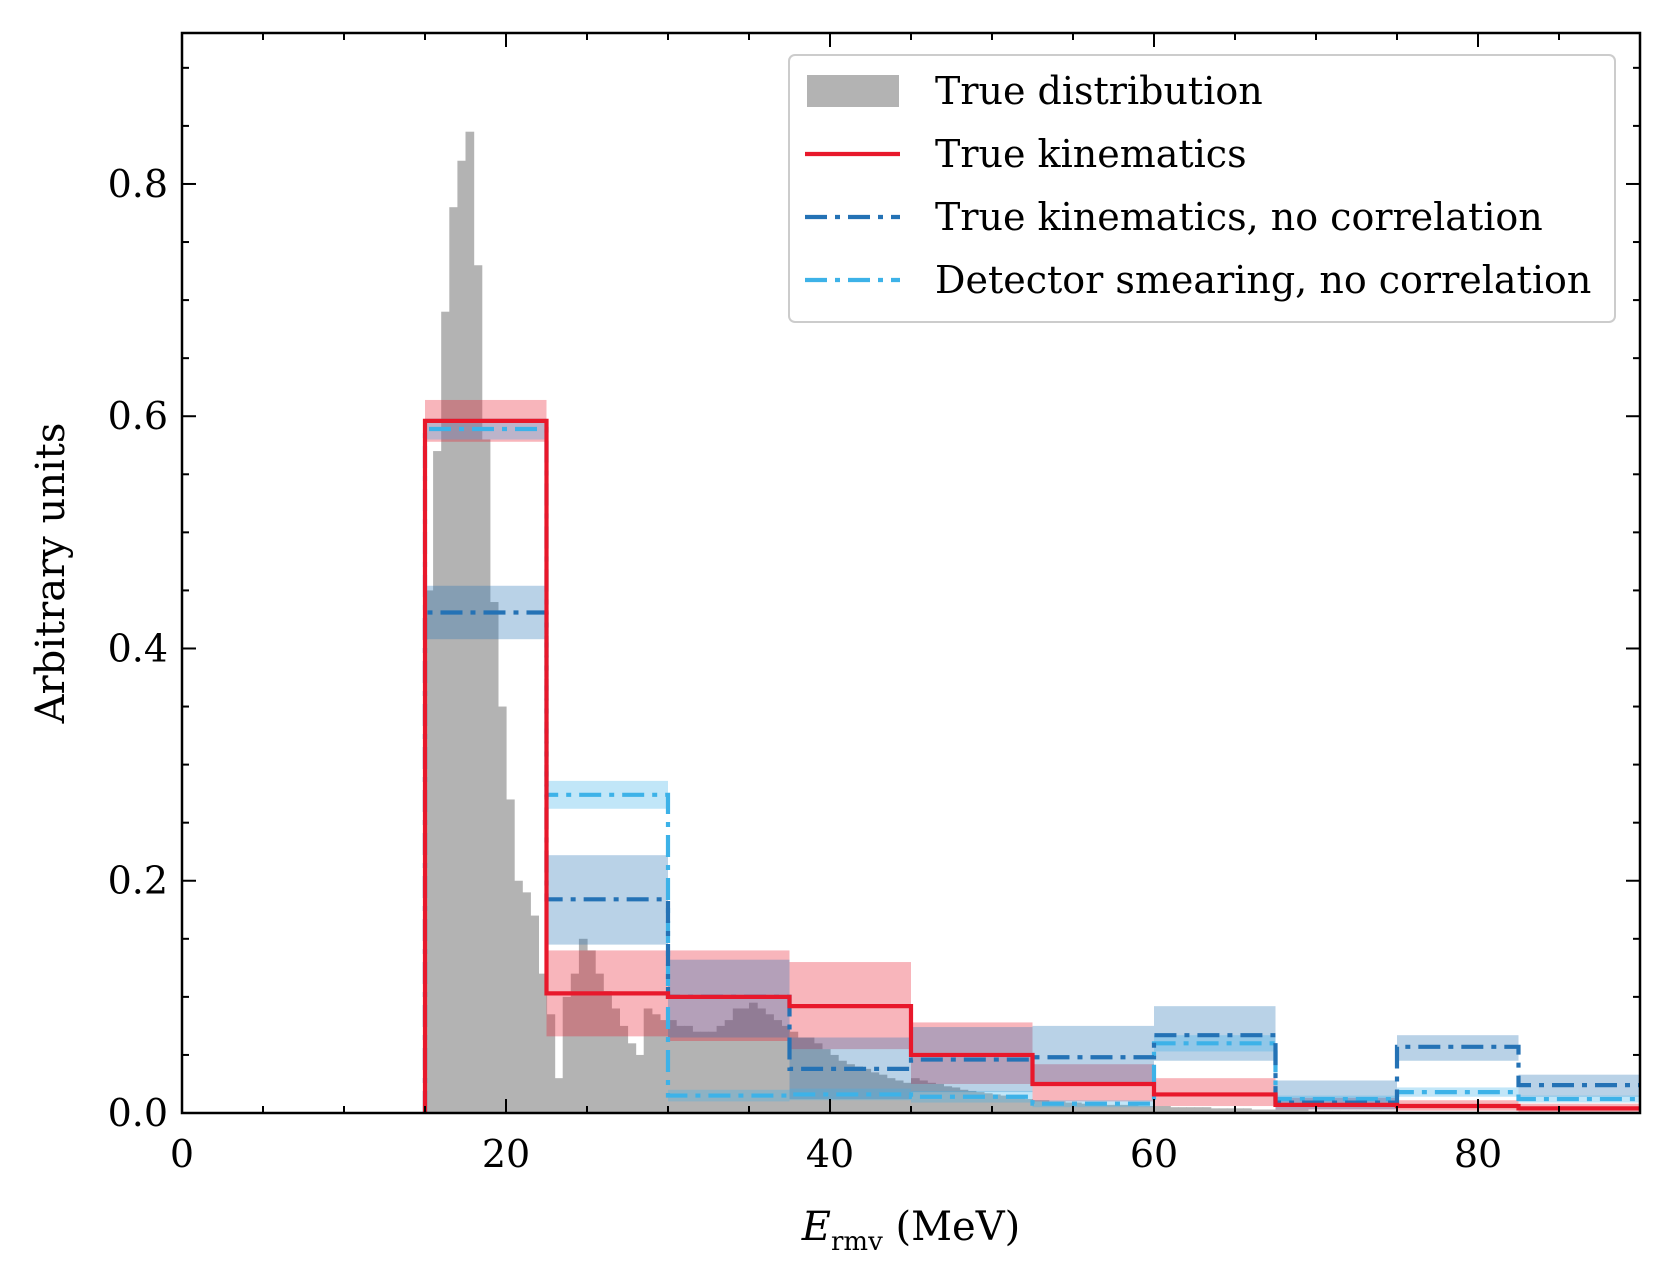  I want to click on y-tick-label: 0.8, so click(138, 184).